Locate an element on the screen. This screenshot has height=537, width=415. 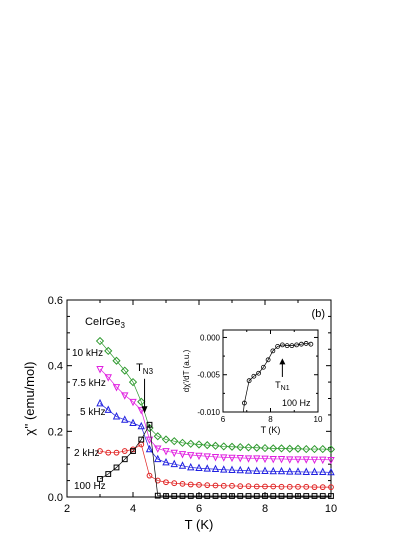
inset-y-tick-label: -0.010 is located at coordinates (208, 412).